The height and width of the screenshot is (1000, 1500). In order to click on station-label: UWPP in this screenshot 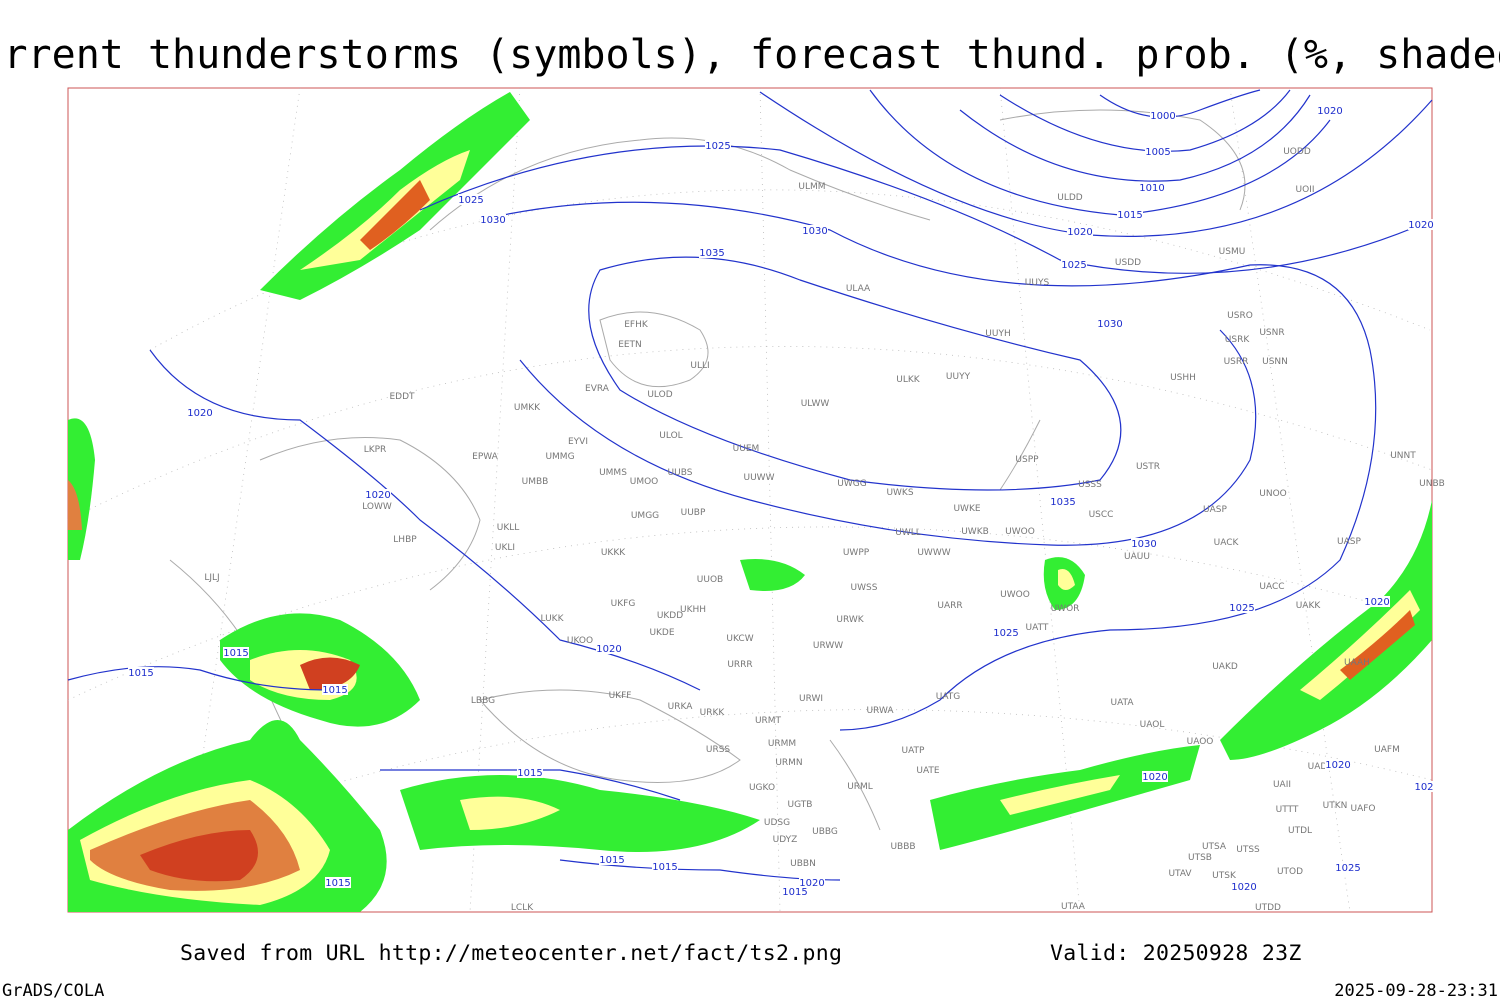, I will do `click(856, 553)`.